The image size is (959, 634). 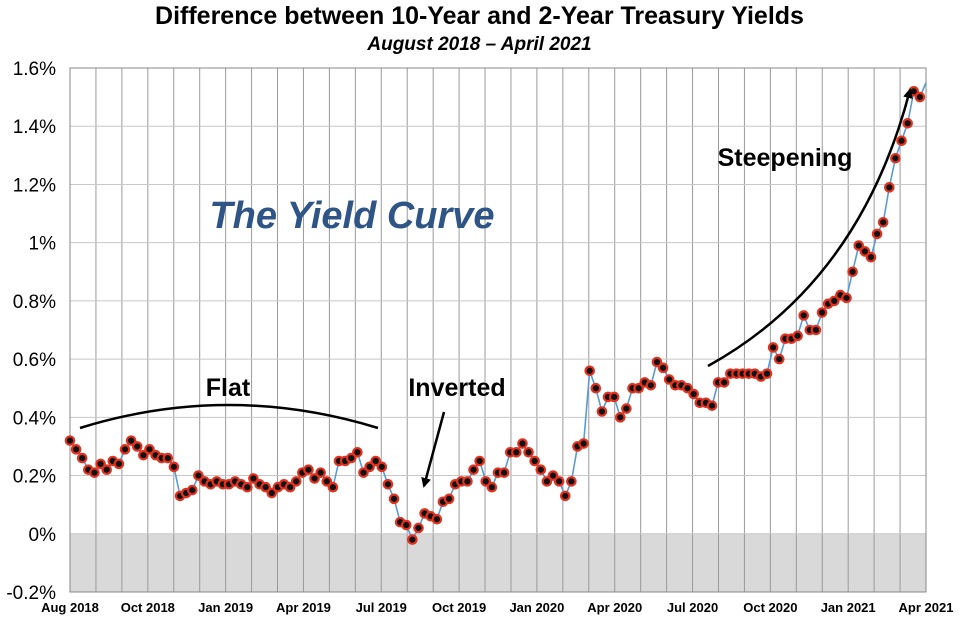 What do you see at coordinates (148, 607) in the screenshot?
I see `x-tick-label: Oct 2018` at bounding box center [148, 607].